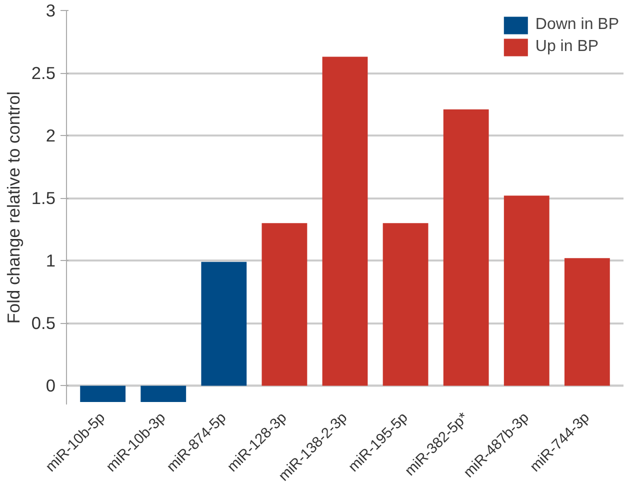 The width and height of the screenshot is (633, 493). What do you see at coordinates (577, 25) in the screenshot?
I see `legend-label: Down in BP` at bounding box center [577, 25].